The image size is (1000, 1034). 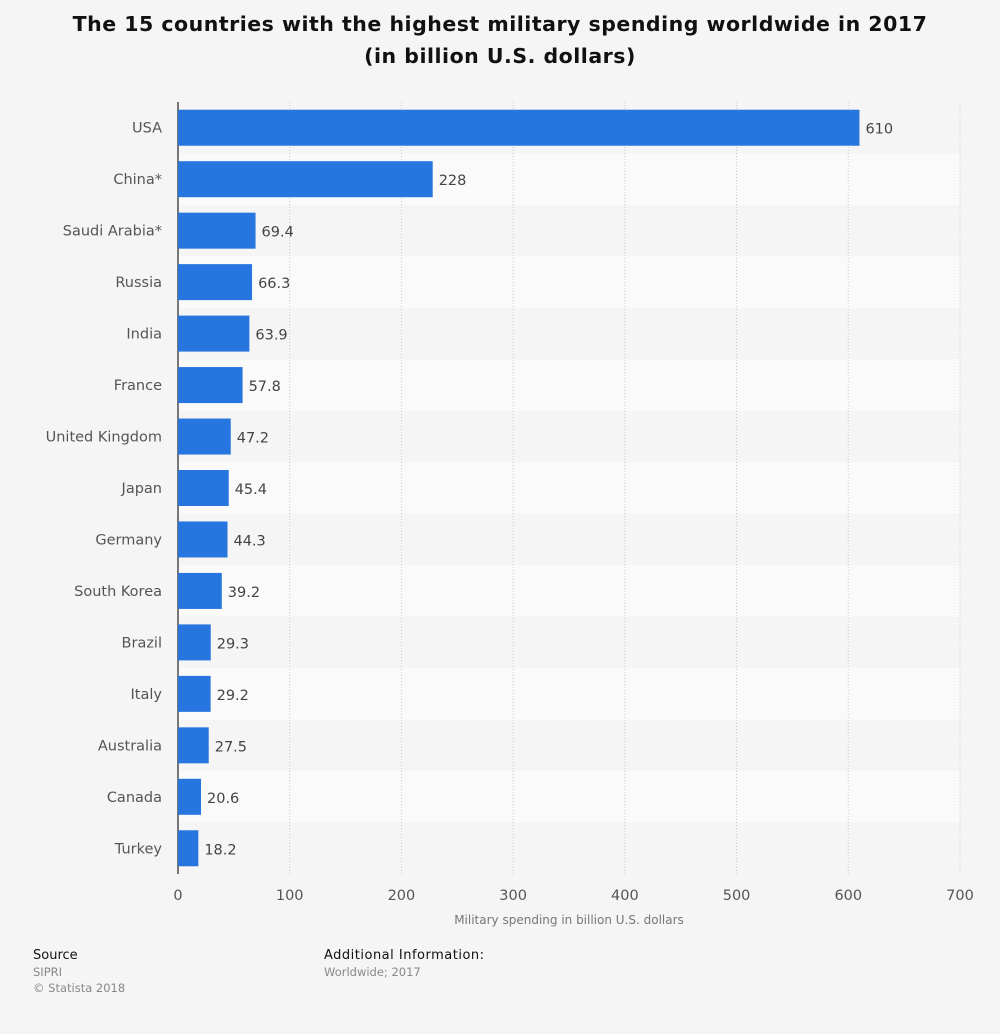 I want to click on additional-info-block: Additional Information: Worldwide; 2017, so click(x=404, y=964).